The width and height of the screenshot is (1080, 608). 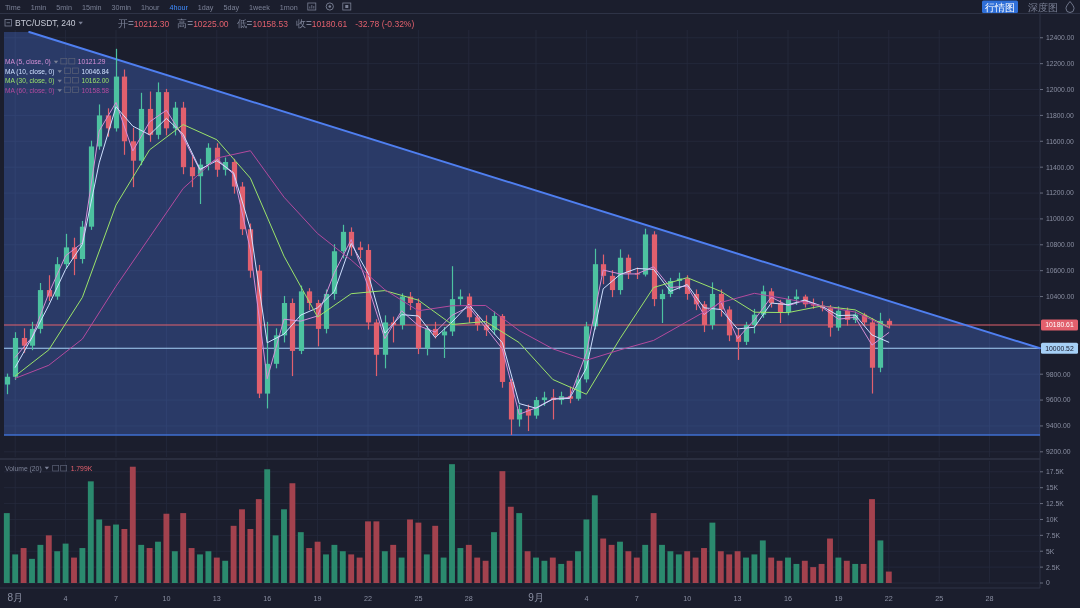 What do you see at coordinates (321, 23) in the screenshot?
I see `text: 收=10180.61` at bounding box center [321, 23].